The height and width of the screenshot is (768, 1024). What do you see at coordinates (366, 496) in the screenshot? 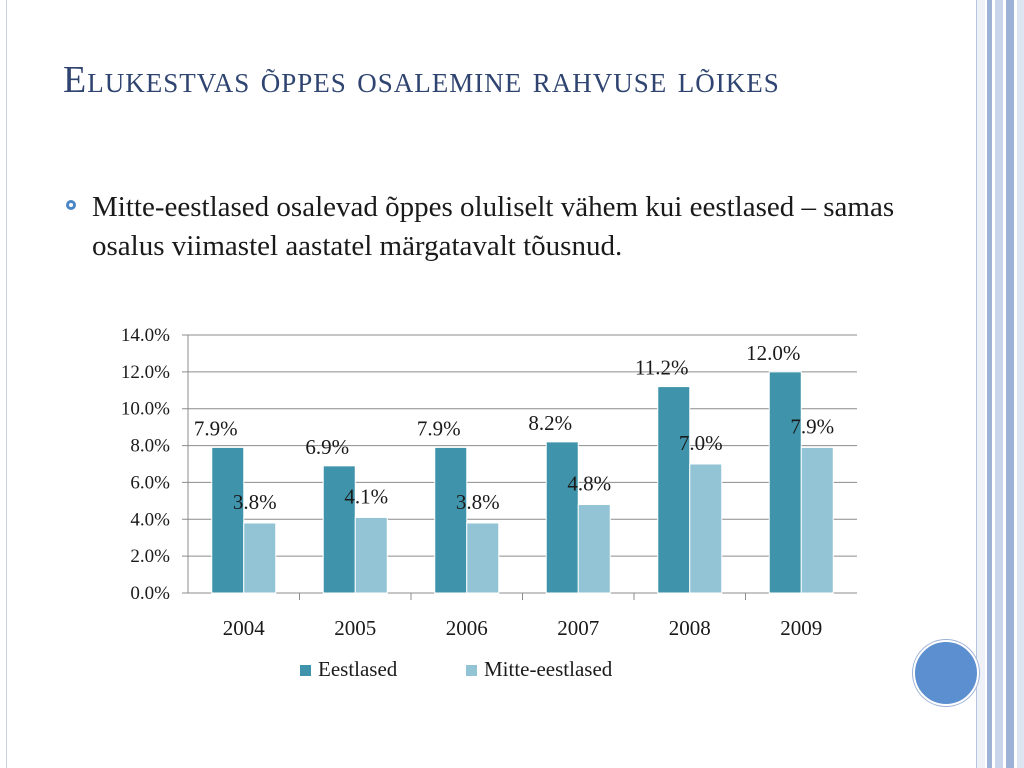
I see `data-label: 4.1%` at bounding box center [366, 496].